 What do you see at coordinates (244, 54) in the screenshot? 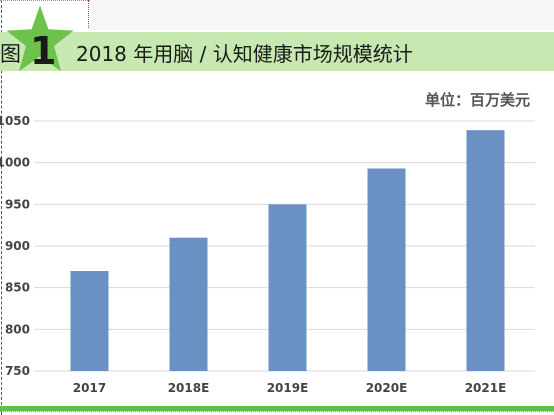
I see `chart-title: 2018 年用脑 / 认知健康市场规模统计` at bounding box center [244, 54].